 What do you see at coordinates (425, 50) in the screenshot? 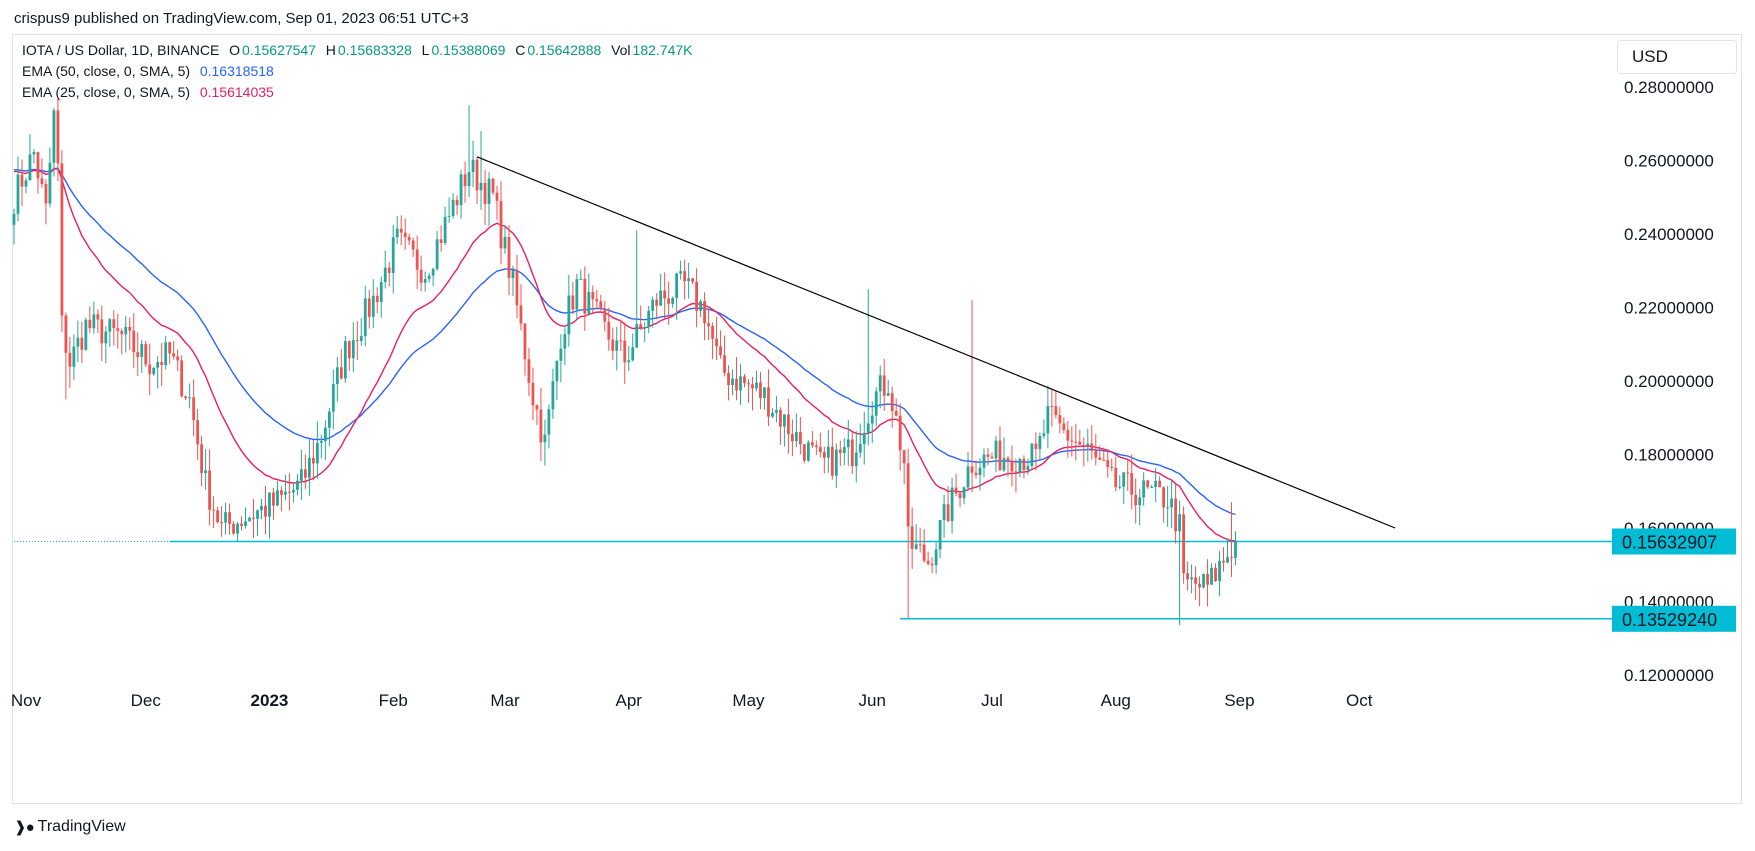
I see `legend-low-key: L` at bounding box center [425, 50].